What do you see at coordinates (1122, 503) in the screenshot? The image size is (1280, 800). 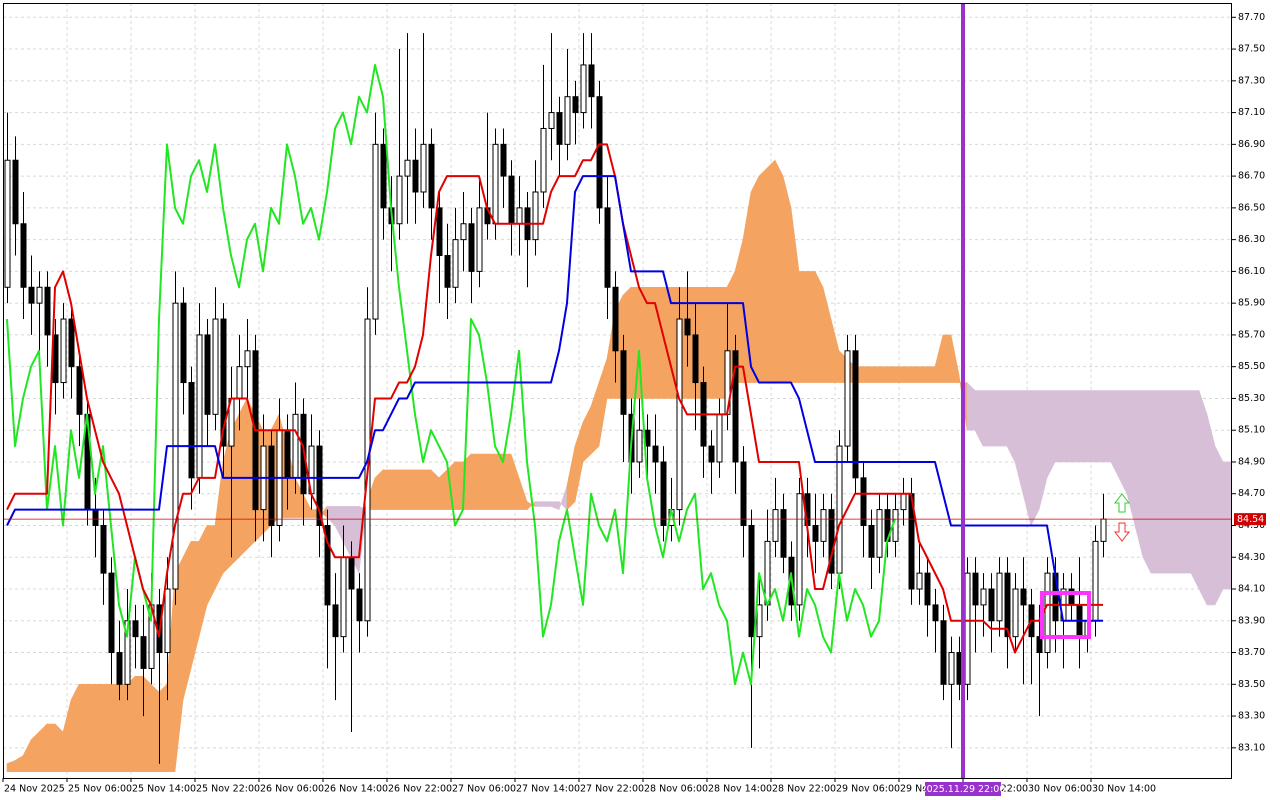 I see `up-arrow` at bounding box center [1122, 503].